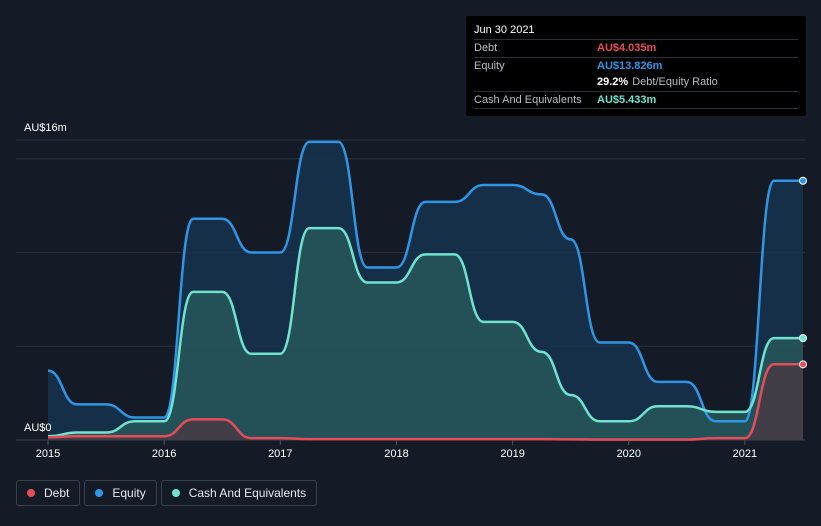  I want to click on tooltip-ratio-row: 29.2% Debt/Equity Ratio, so click(636, 82).